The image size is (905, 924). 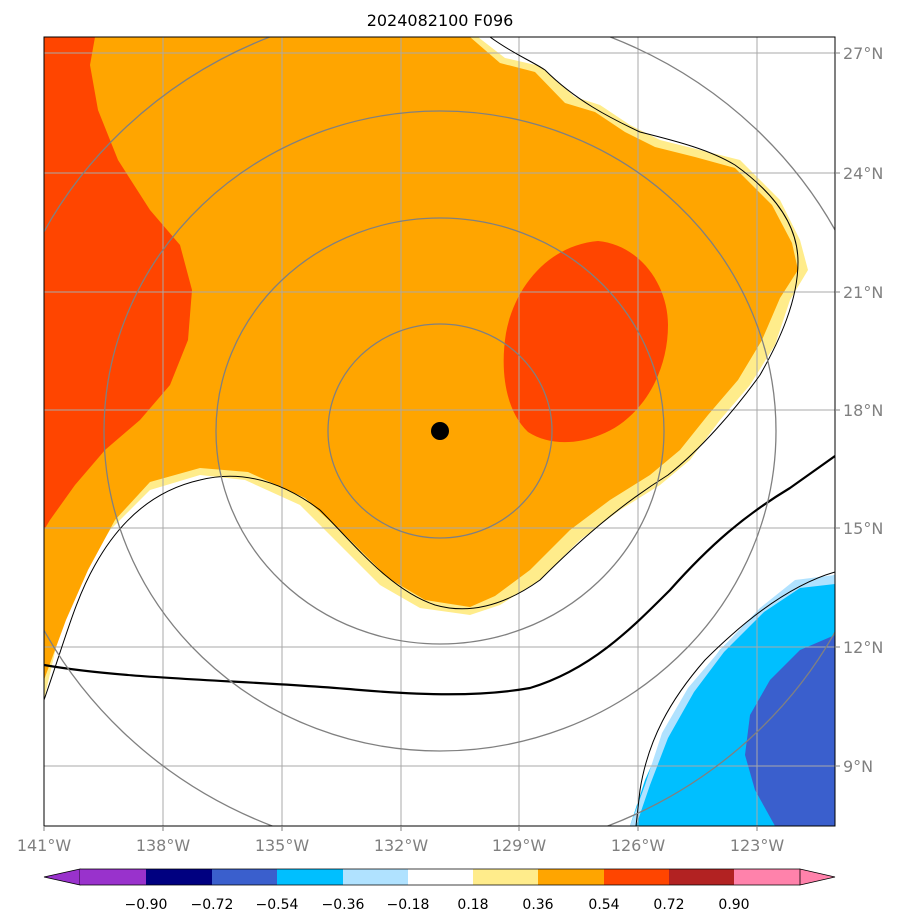 I want to click on colorbar-extend-low, so click(x=62, y=877).